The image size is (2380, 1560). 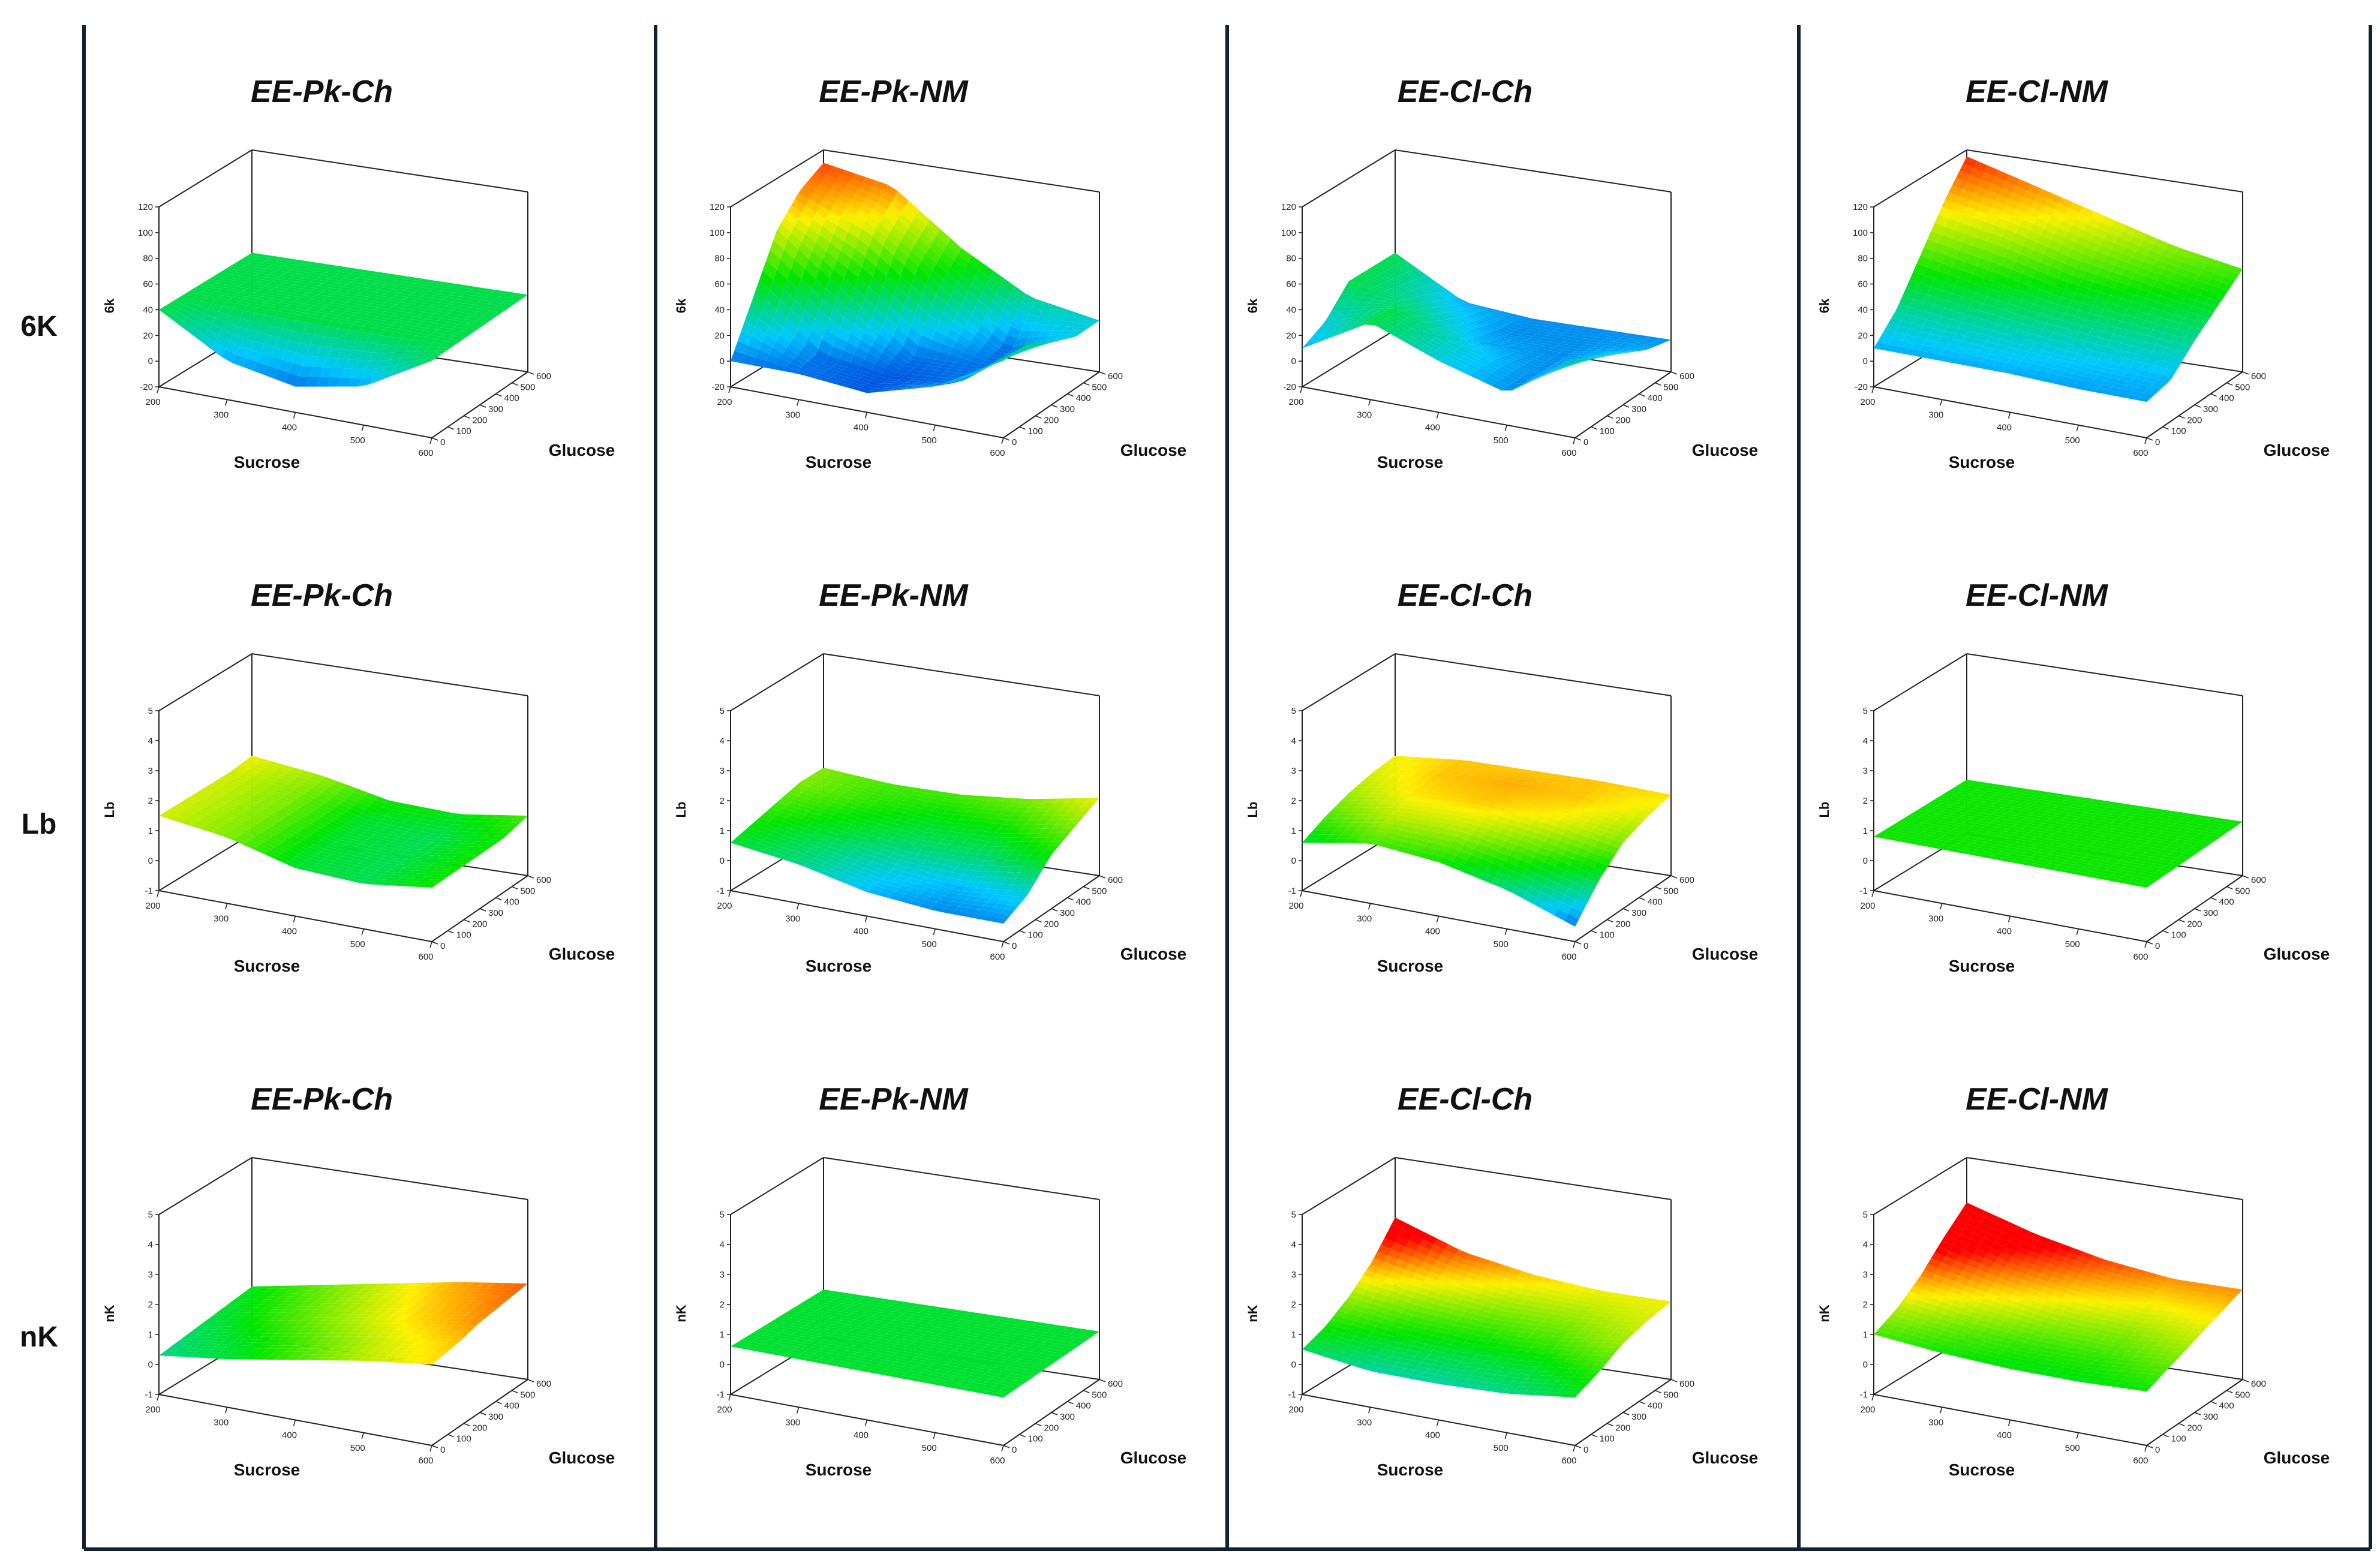 What do you see at coordinates (793, 415) in the screenshot?
I see `x-tick-label: 300` at bounding box center [793, 415].